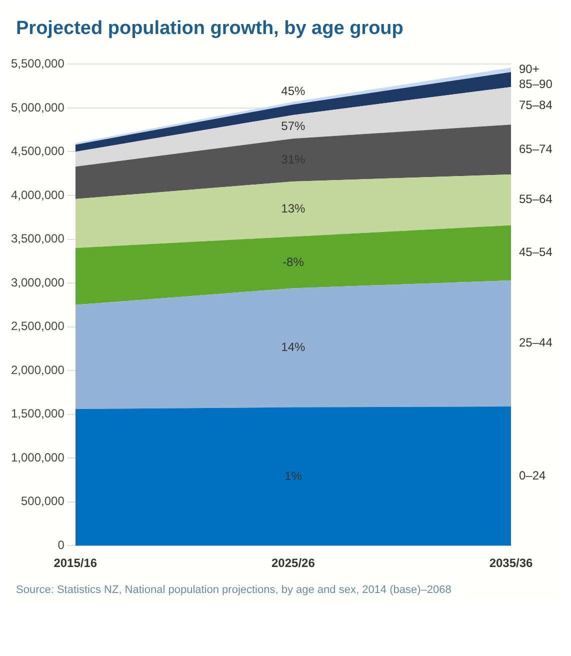 The height and width of the screenshot is (656, 571). What do you see at coordinates (293, 91) in the screenshot?
I see `annotation: 45%` at bounding box center [293, 91].